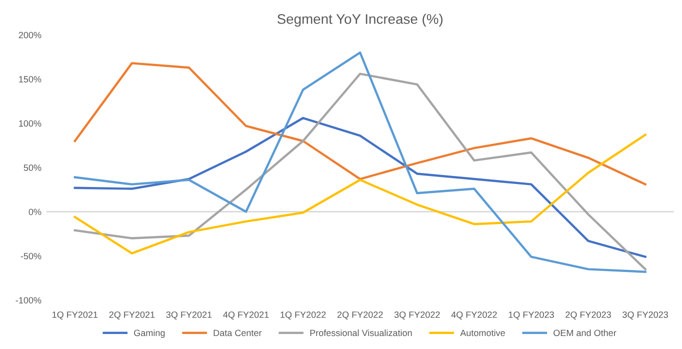  I want to click on legend-label: Gaming, so click(149, 333).